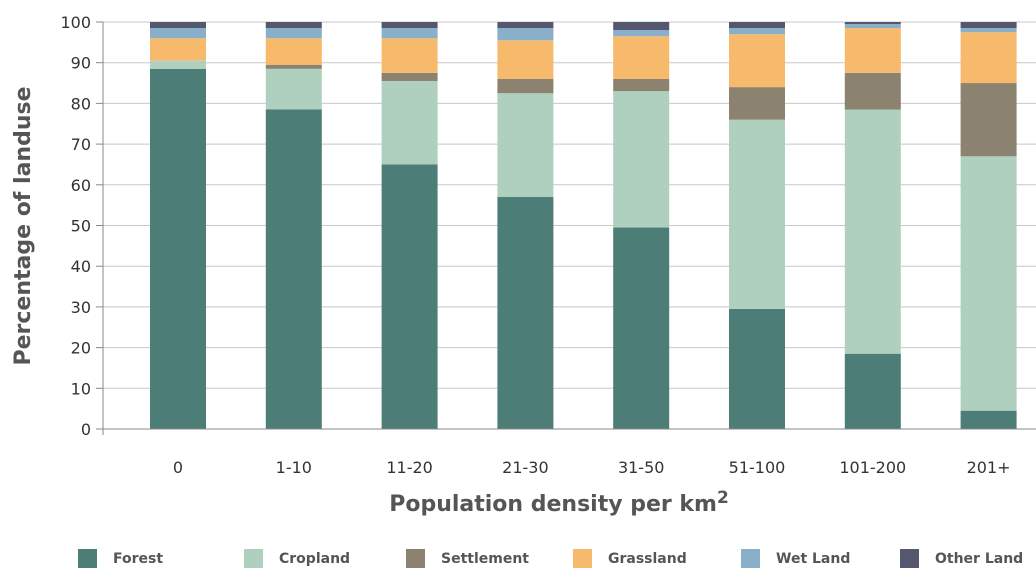  Describe the element at coordinates (872, 467) in the screenshot. I see `x-tick-label: 101-200` at that location.